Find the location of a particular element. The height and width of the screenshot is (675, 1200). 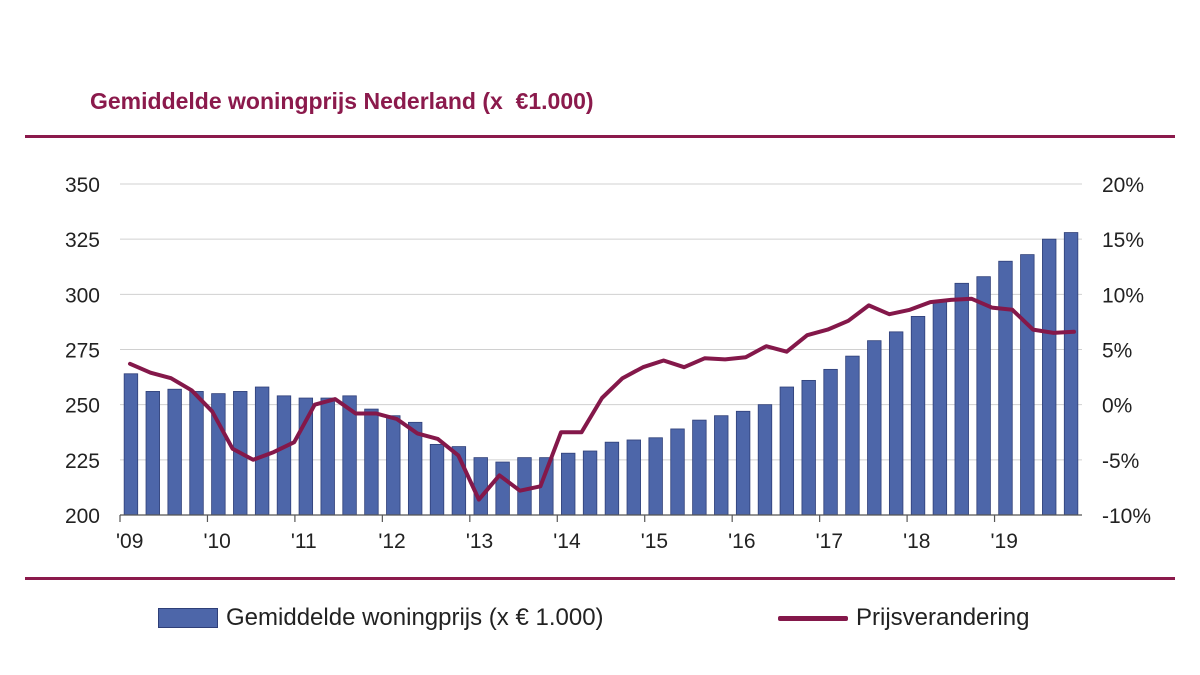

y2-tick-label: 5% is located at coordinates (1117, 351).